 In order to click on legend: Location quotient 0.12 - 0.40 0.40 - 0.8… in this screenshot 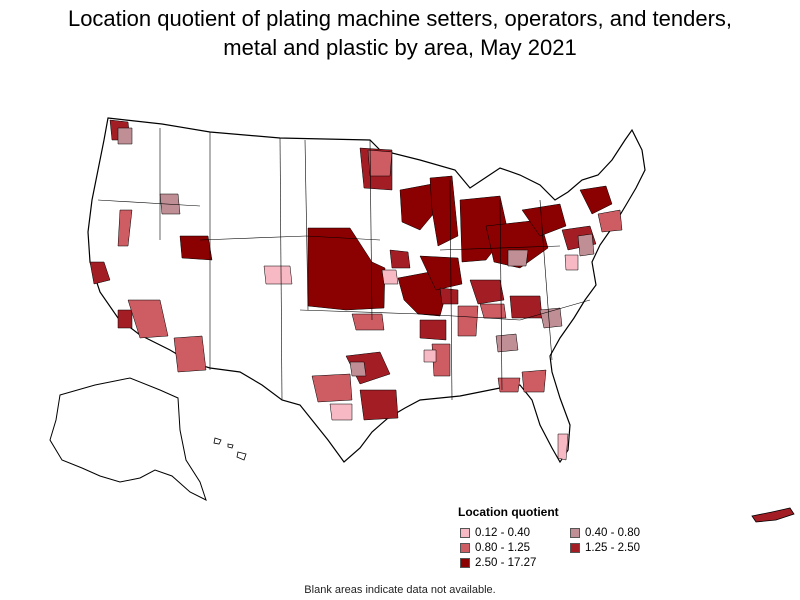, I will do `click(567, 537)`.